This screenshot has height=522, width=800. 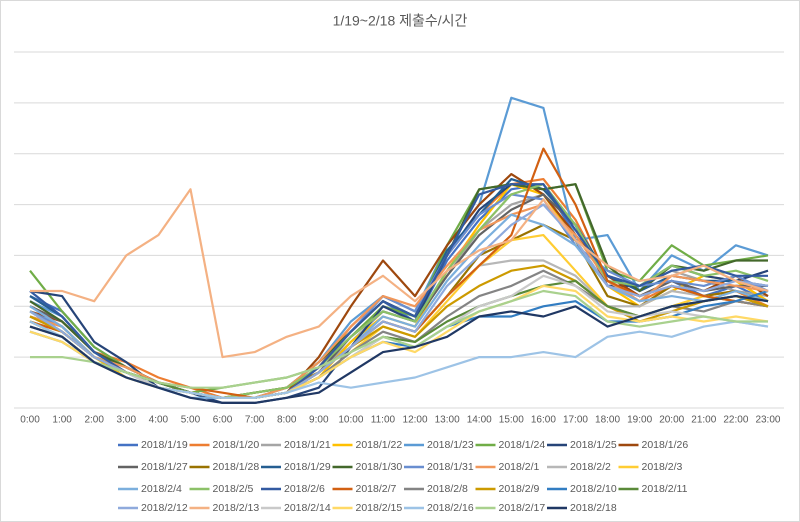 What do you see at coordinates (383, 420) in the screenshot?
I see `x-tick-label: 11:00` at bounding box center [383, 420].